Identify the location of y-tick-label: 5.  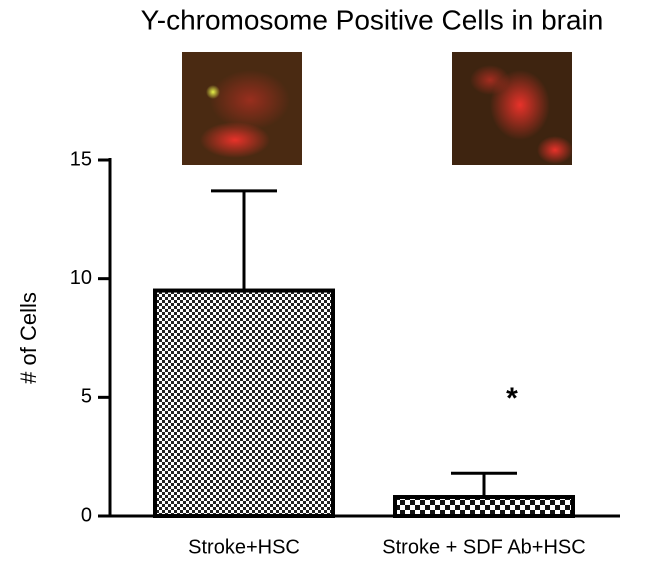
(86, 397).